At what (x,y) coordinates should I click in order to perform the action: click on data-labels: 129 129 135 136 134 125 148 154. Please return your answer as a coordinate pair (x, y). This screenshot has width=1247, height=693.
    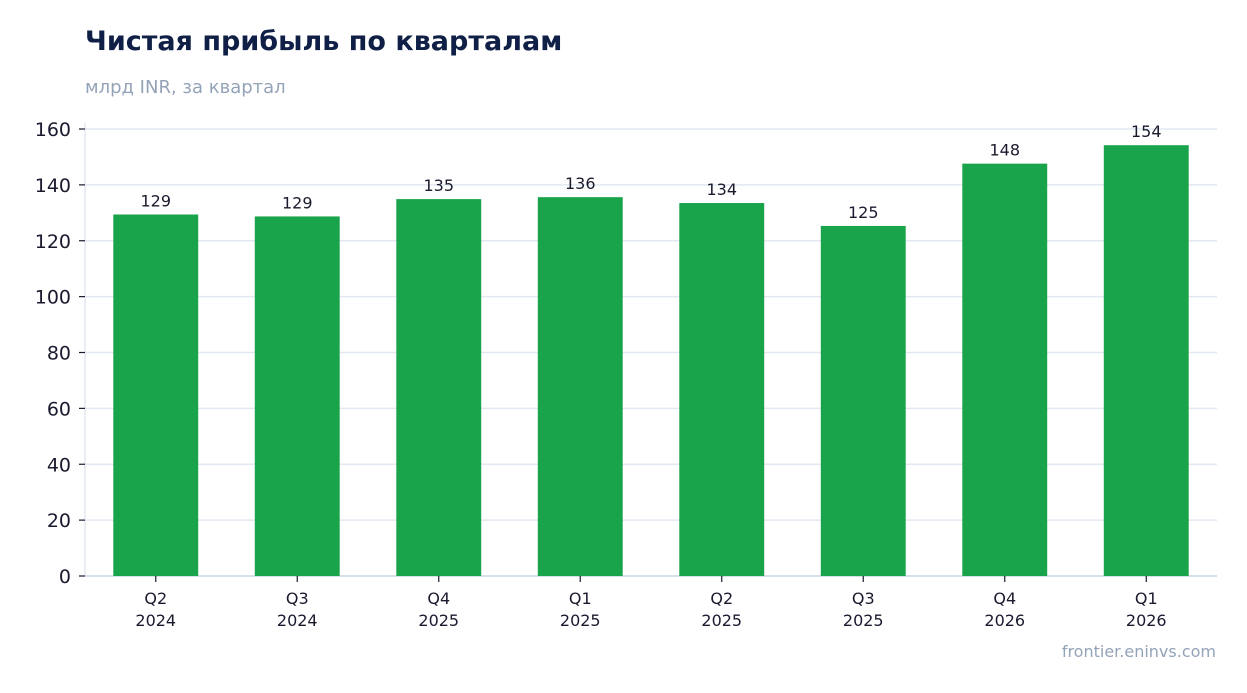
    Looking at the image, I should click on (650, 172).